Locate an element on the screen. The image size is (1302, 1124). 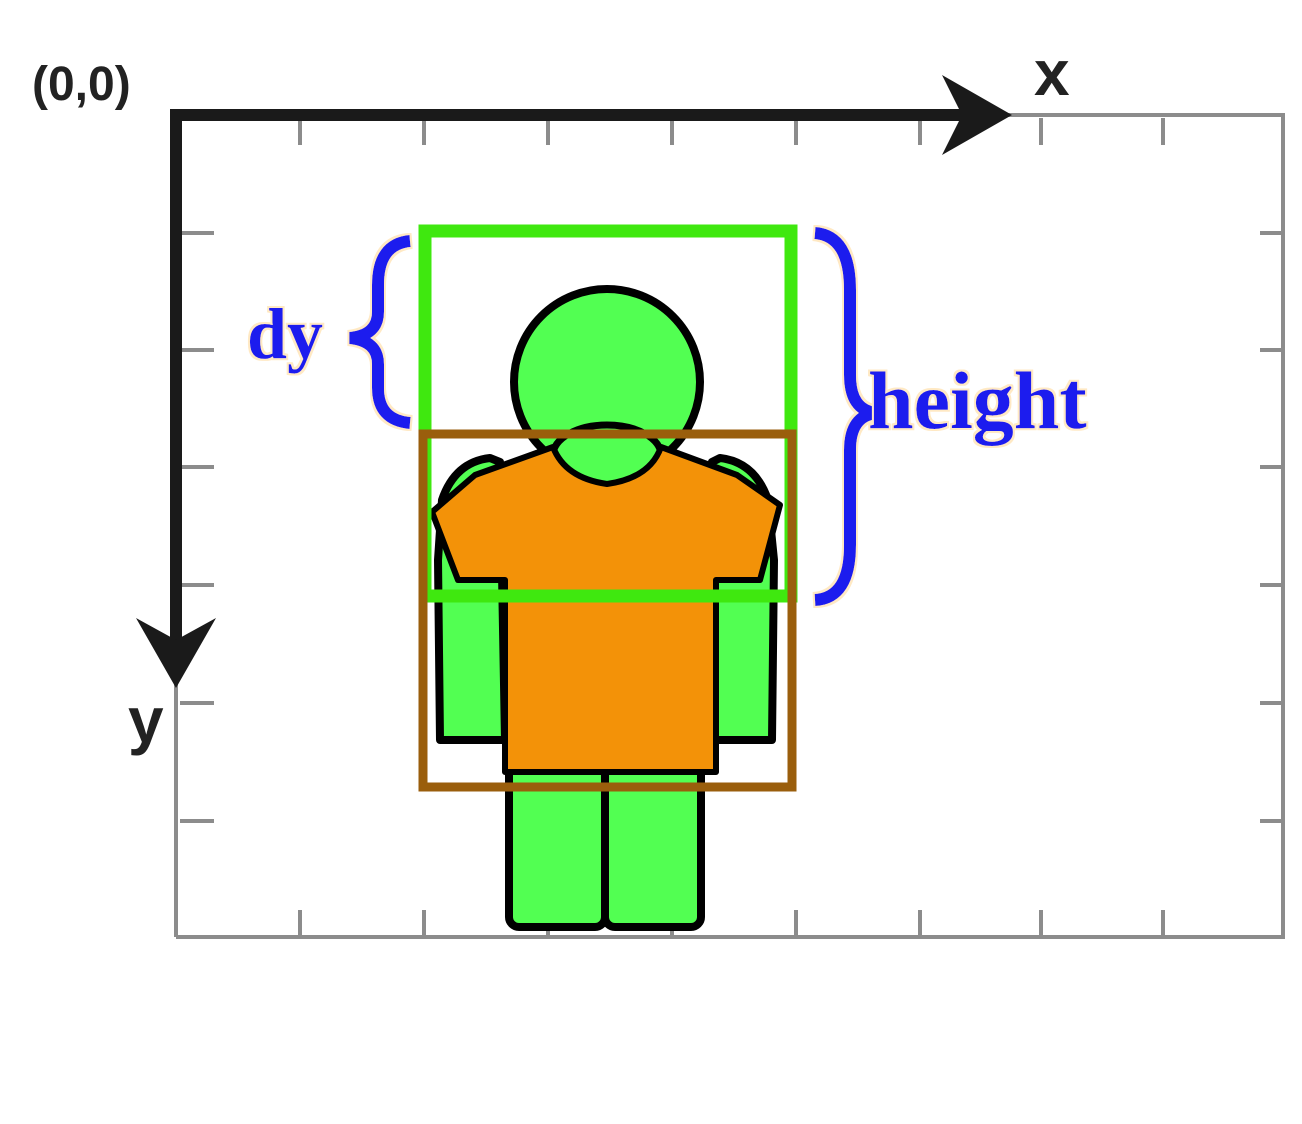
dy-label: dy is located at coordinates (285, 334).